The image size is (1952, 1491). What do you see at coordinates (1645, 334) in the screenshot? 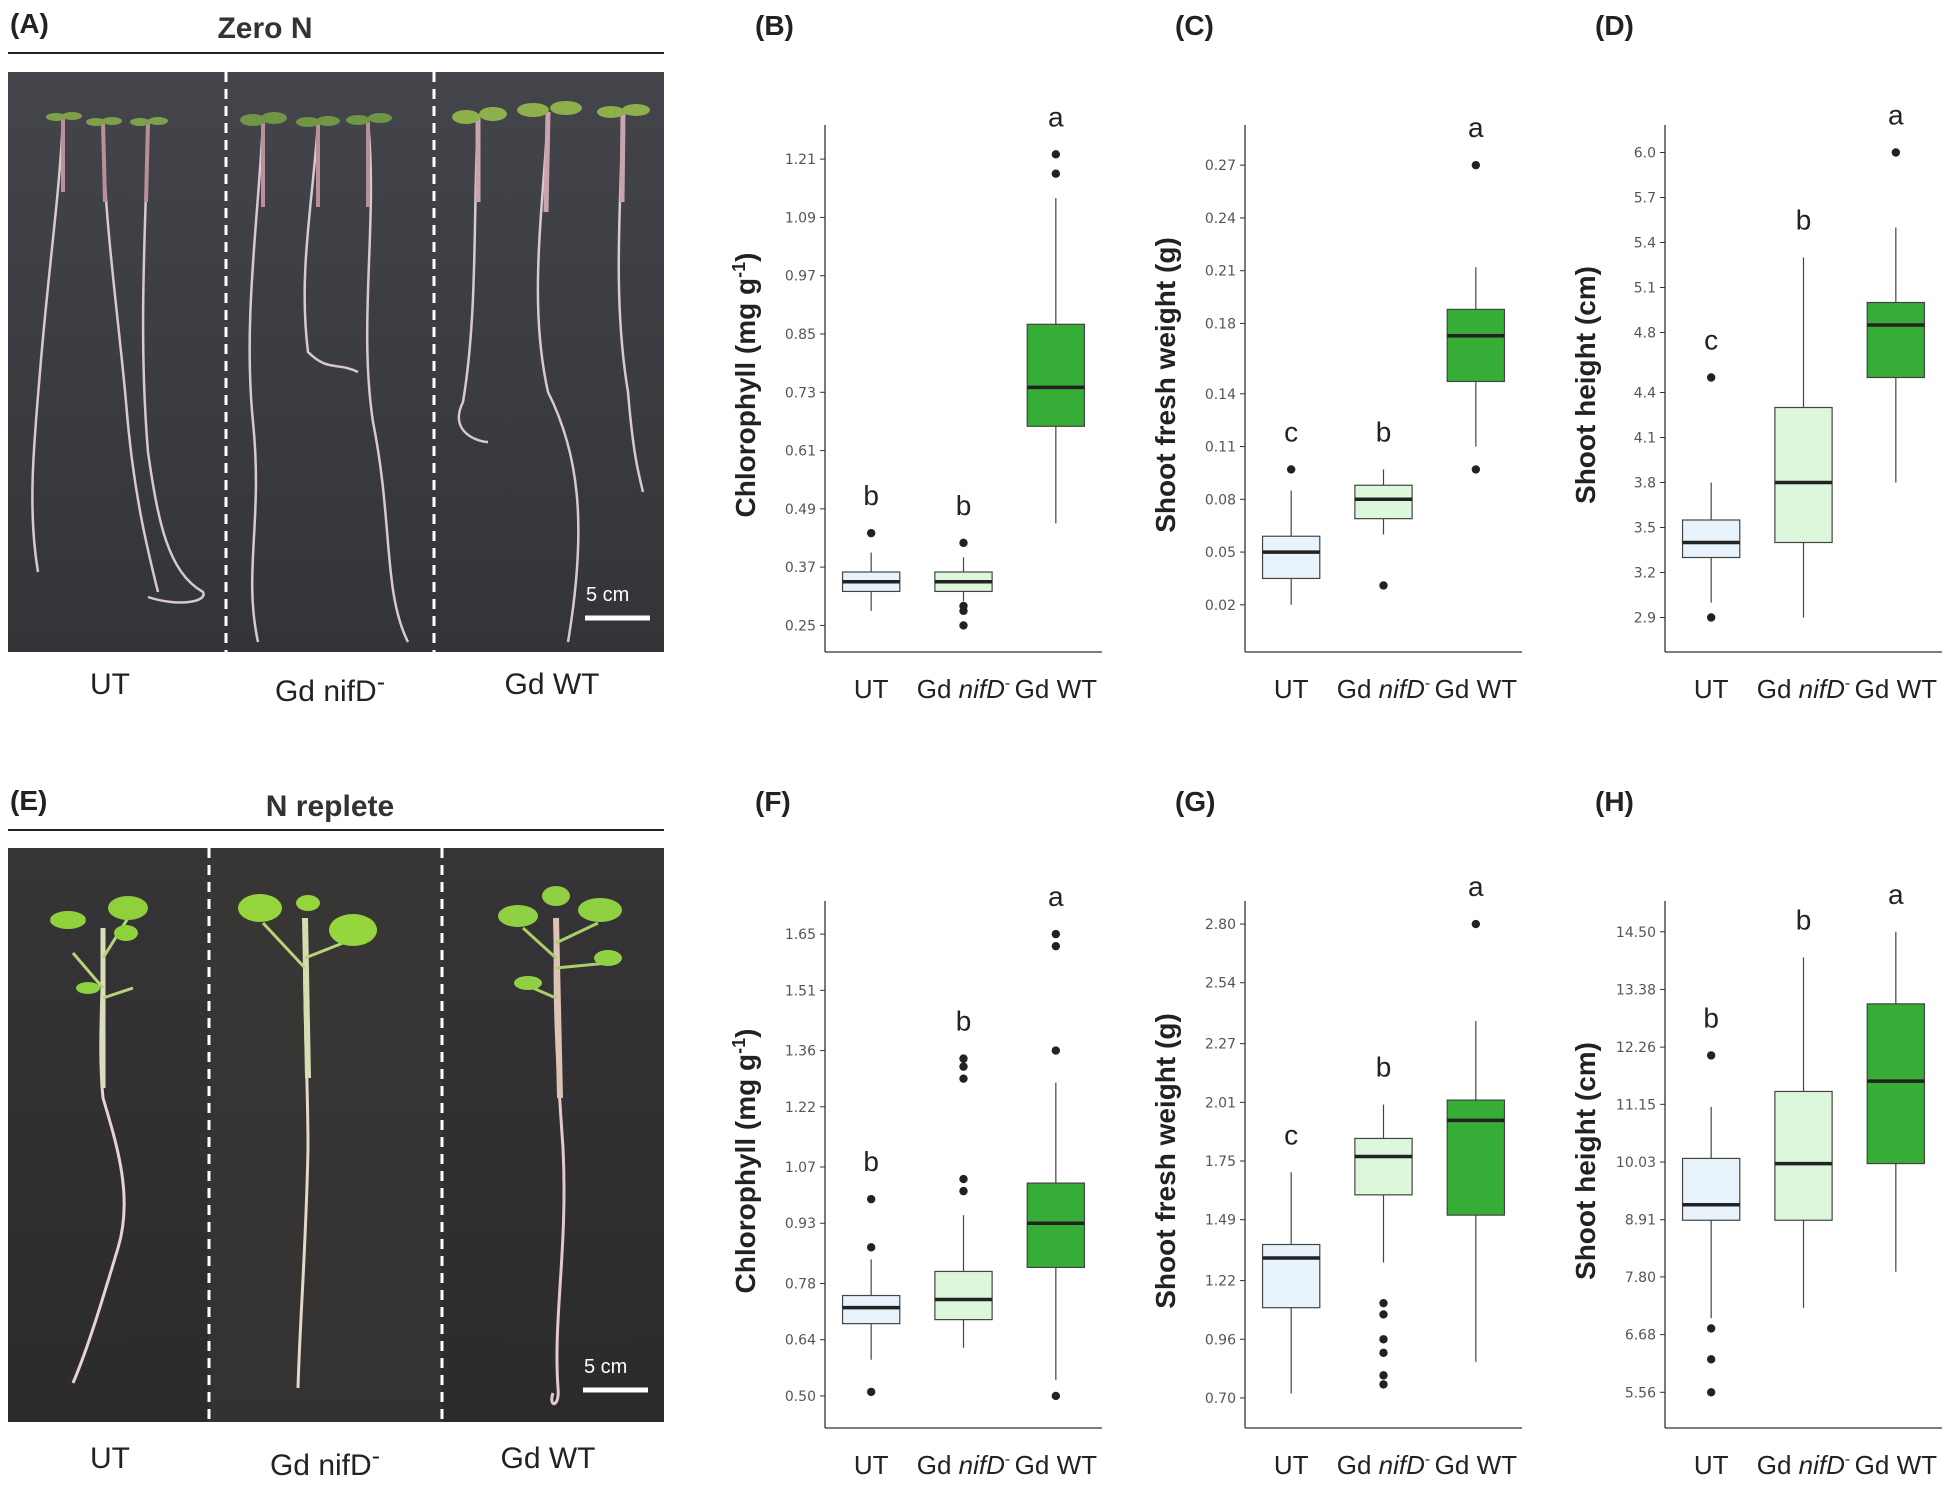
I see `y-tick-label: 4.8` at bounding box center [1645, 334].